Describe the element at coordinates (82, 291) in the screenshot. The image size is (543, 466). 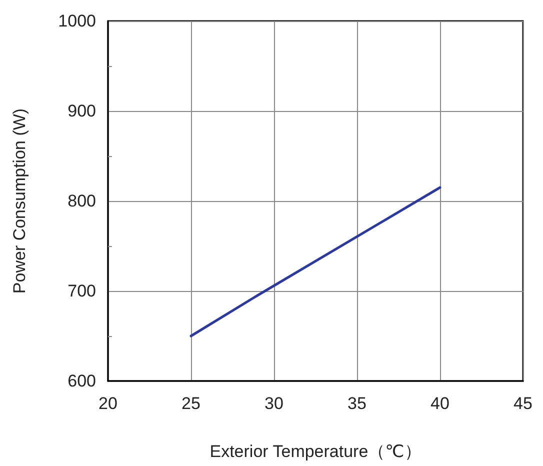
I see `y-tick-label: 700` at that location.